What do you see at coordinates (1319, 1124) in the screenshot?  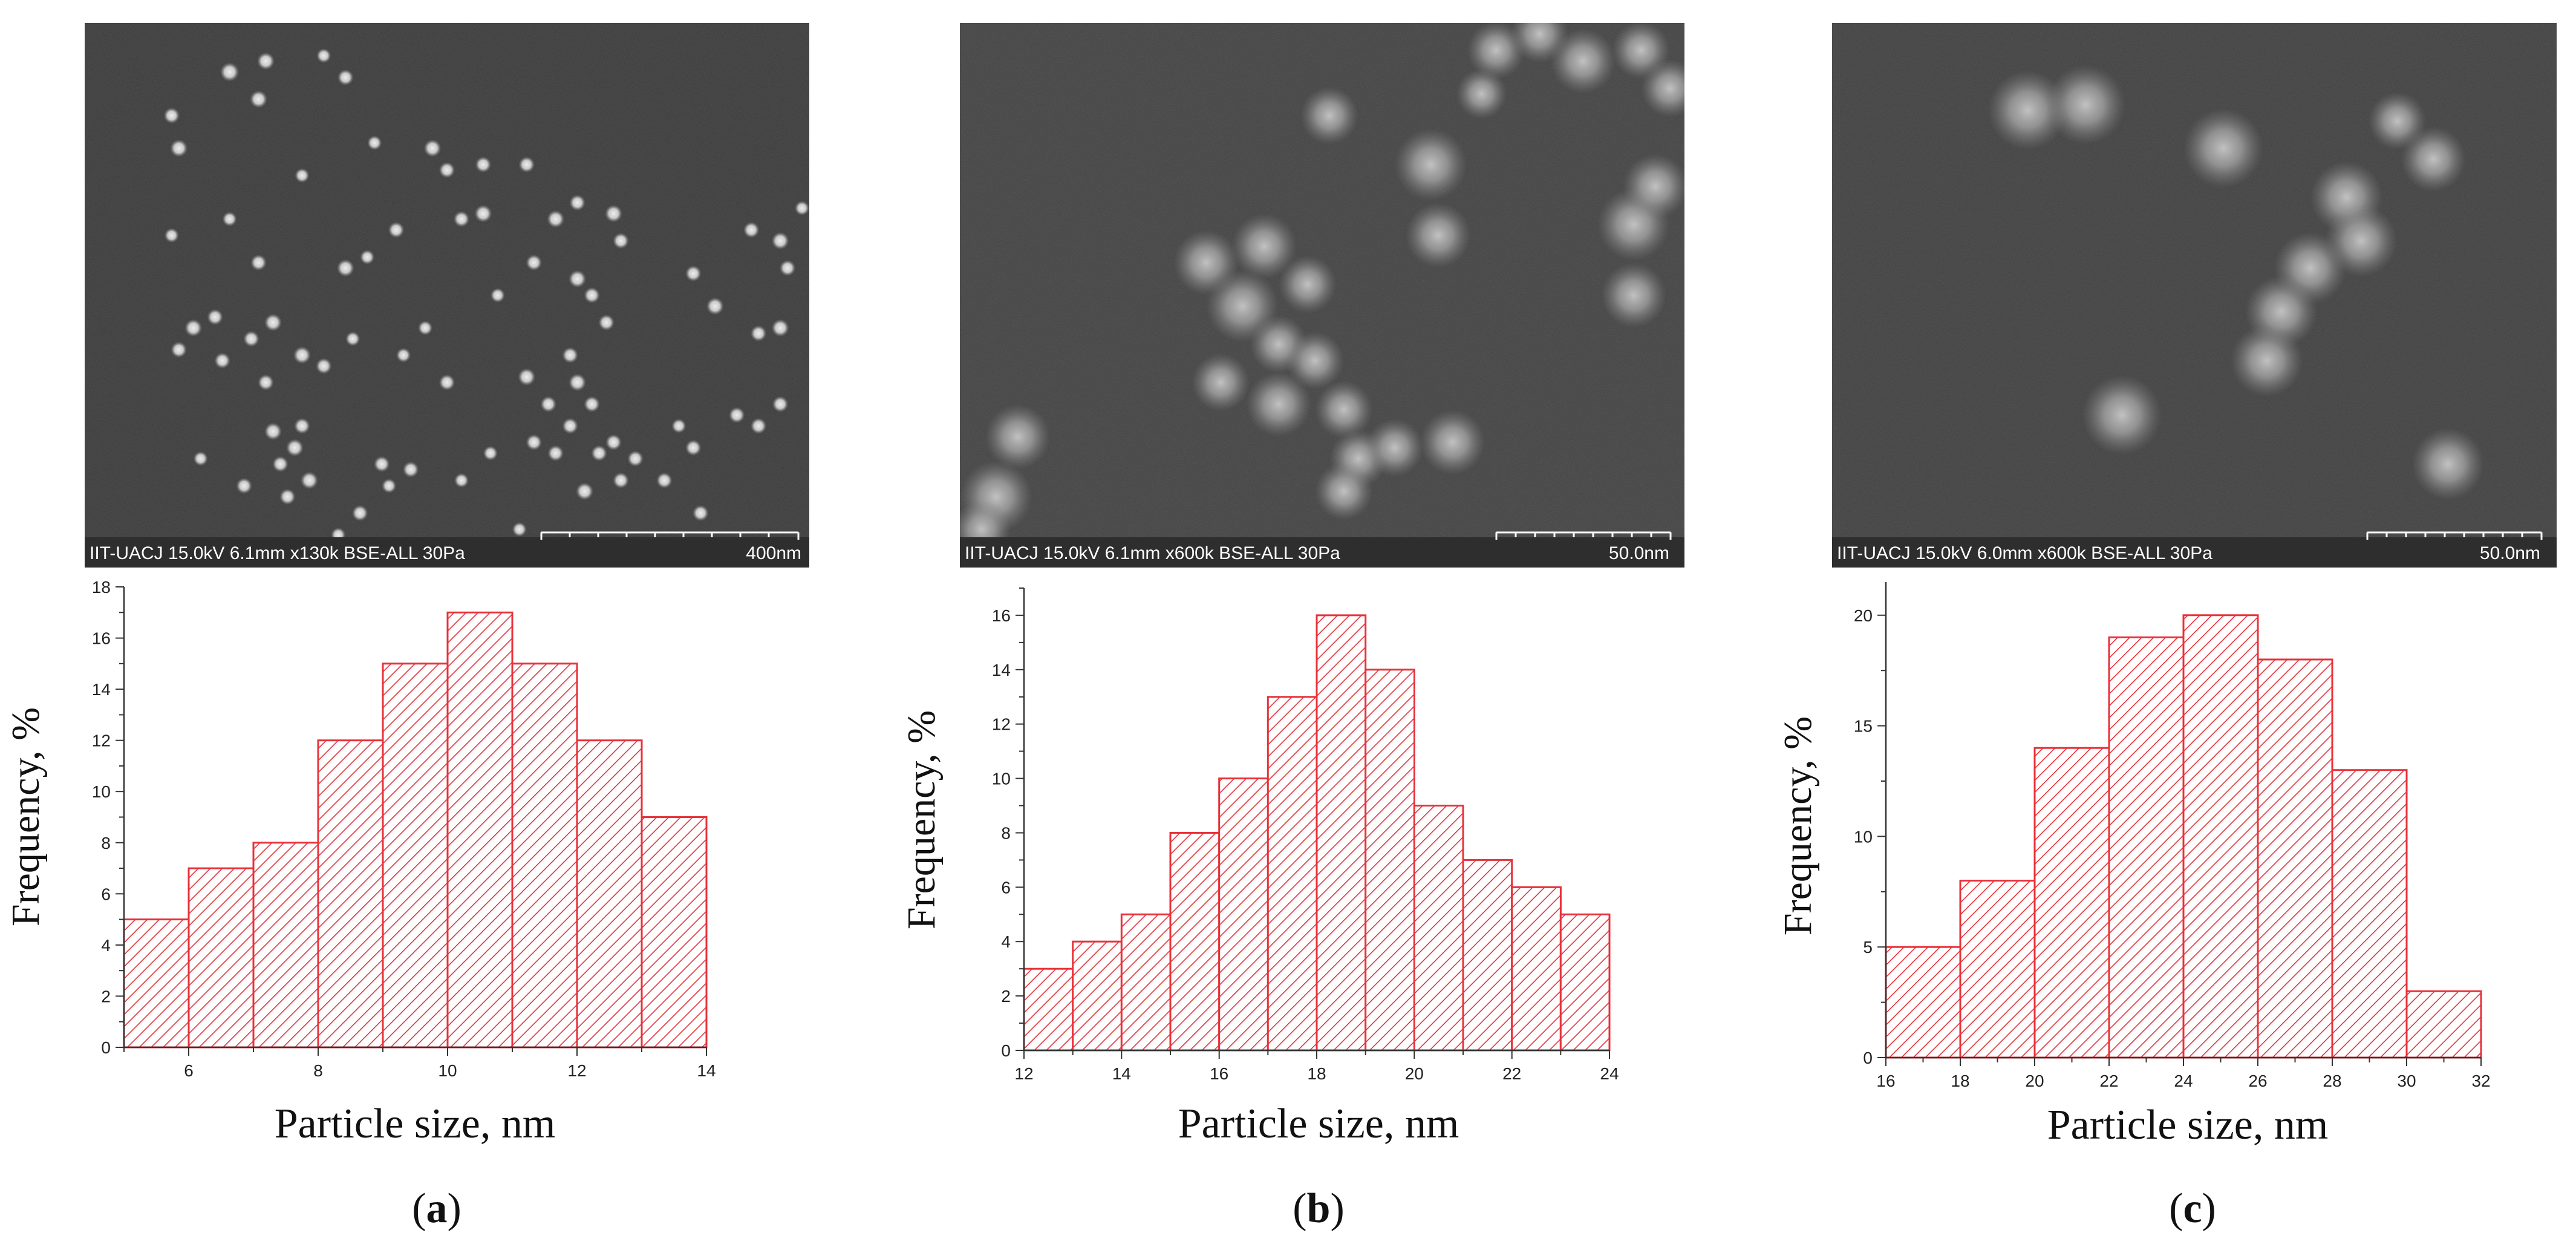 I see `x-axis-label-b: Particle size, nm` at bounding box center [1319, 1124].